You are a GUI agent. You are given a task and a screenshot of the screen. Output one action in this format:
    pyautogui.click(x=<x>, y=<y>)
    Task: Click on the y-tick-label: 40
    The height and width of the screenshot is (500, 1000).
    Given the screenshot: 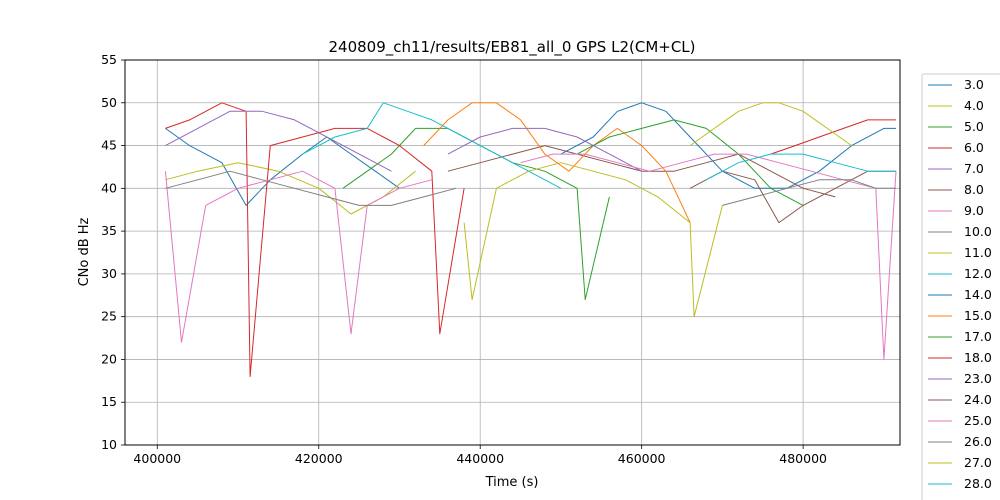 What is the action you would take?
    pyautogui.click(x=109, y=187)
    